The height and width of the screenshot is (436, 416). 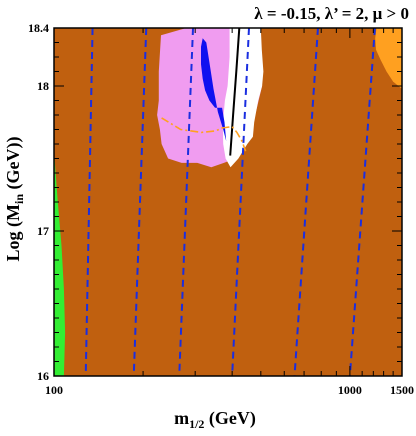 I want to click on x-axis-title-main: m, so click(x=181, y=418).